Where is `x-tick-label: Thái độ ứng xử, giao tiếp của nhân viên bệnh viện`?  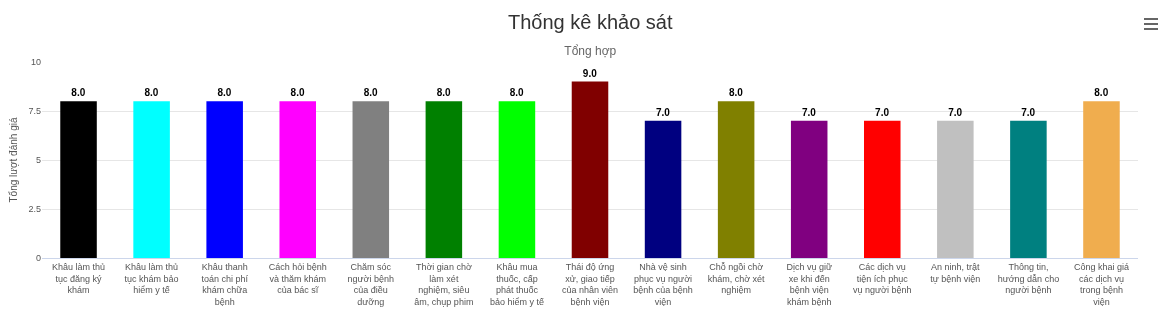
x-tick-label: Thái độ ứng xử, giao tiếp của nhân viên bệnh viện is located at coordinates (590, 284).